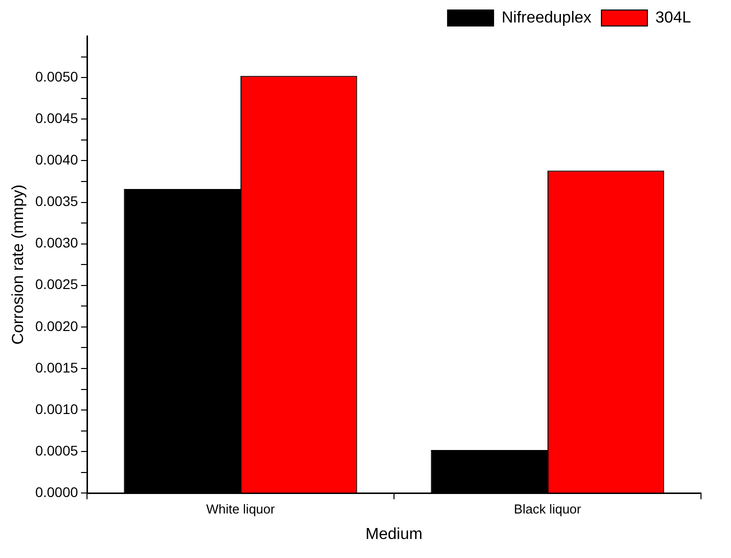  Describe the element at coordinates (56, 408) in the screenshot. I see `y-tick-label: 0.0010` at that location.